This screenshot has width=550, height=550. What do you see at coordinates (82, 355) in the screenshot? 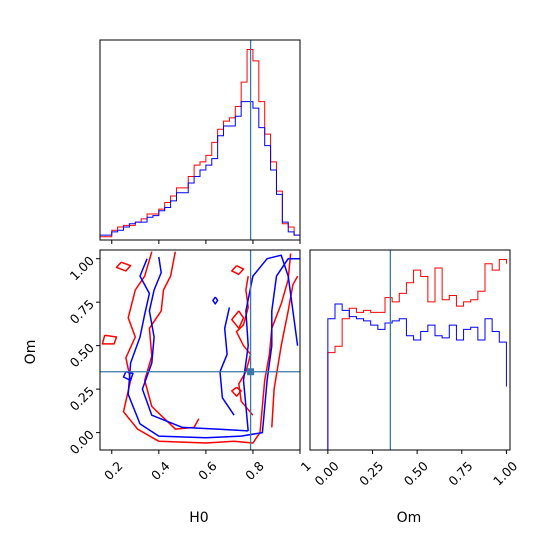
I see `contour-ytick-label: 0.50` at bounding box center [82, 355].